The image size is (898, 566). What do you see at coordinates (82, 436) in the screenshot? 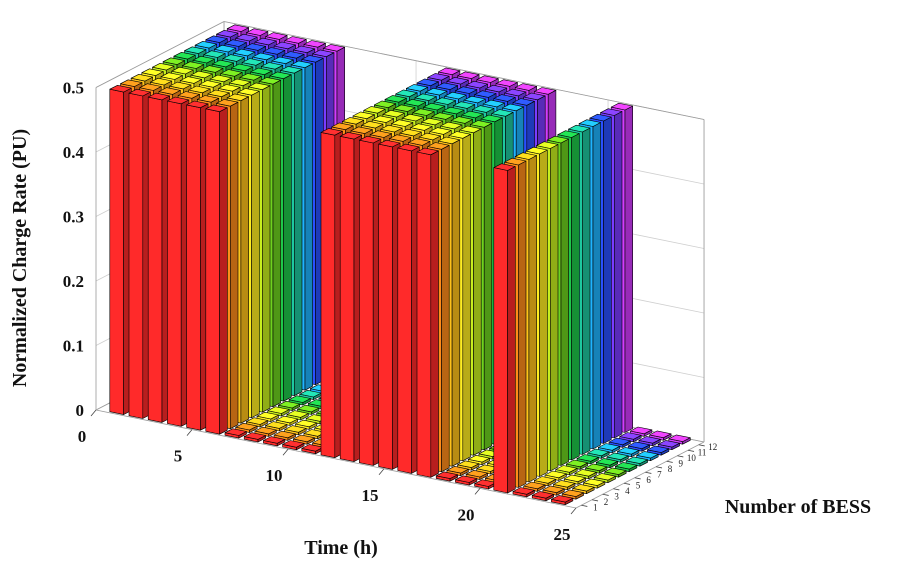
I see `x-tick-label: 0` at bounding box center [82, 436].